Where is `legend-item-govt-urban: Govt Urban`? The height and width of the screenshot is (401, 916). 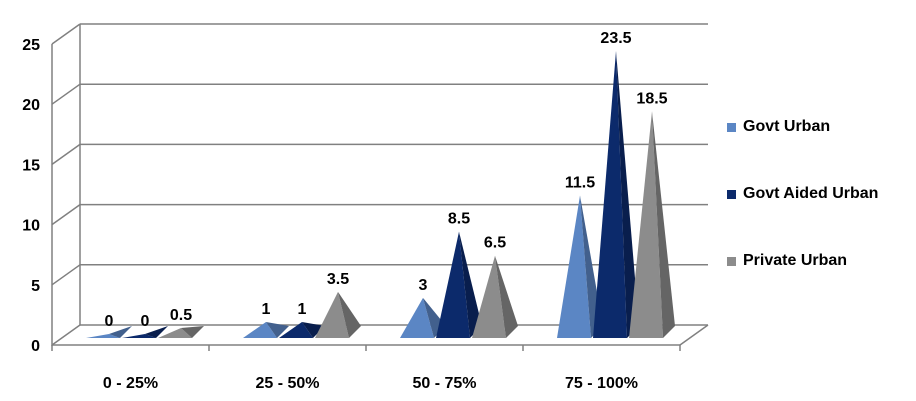 legend-item-govt-urban: Govt Urban is located at coordinates (819, 127).